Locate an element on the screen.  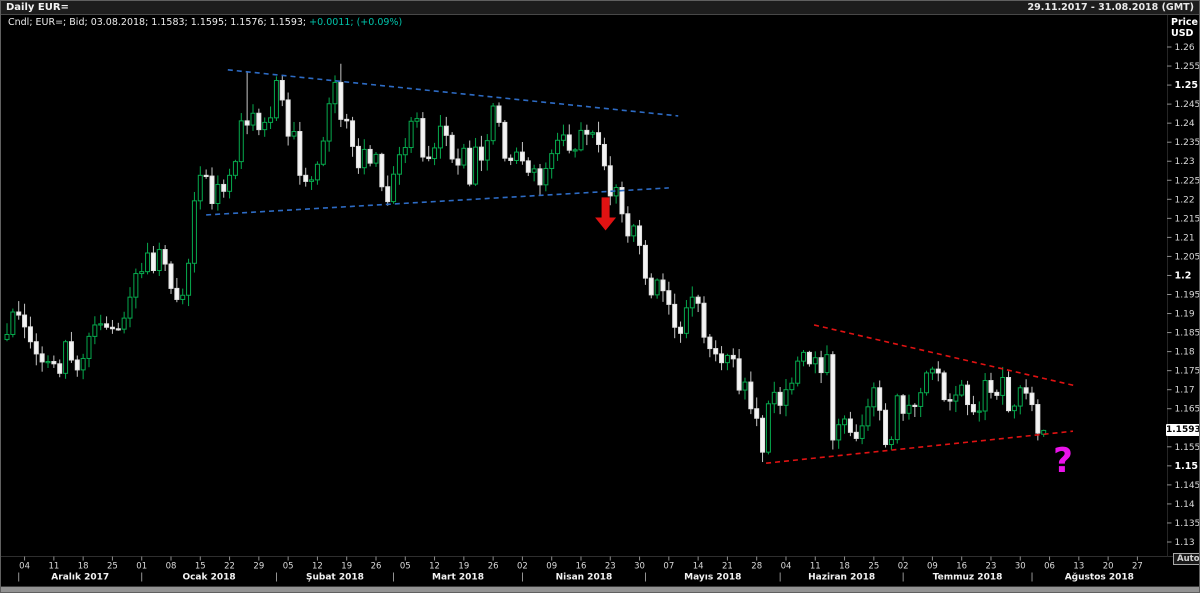
day-tick-label: 12 is located at coordinates (317, 567).